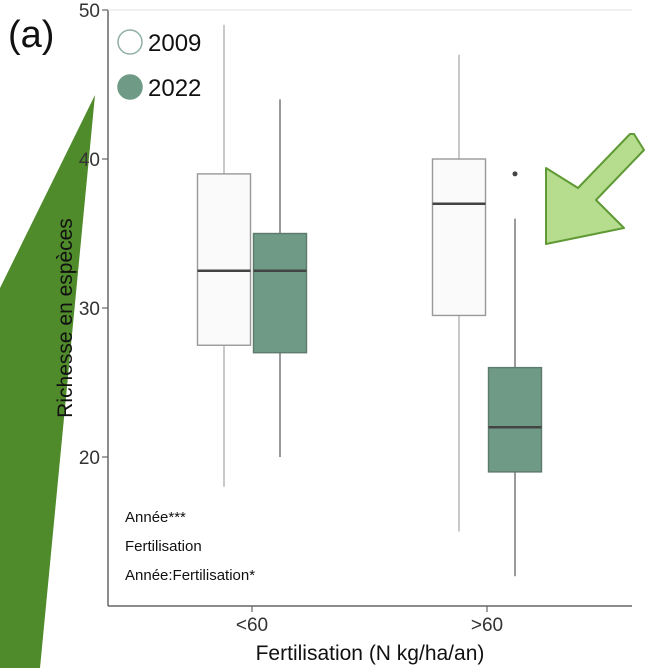 This screenshot has height=668, width=646. I want to click on legend: 2009 2022, so click(159, 65).